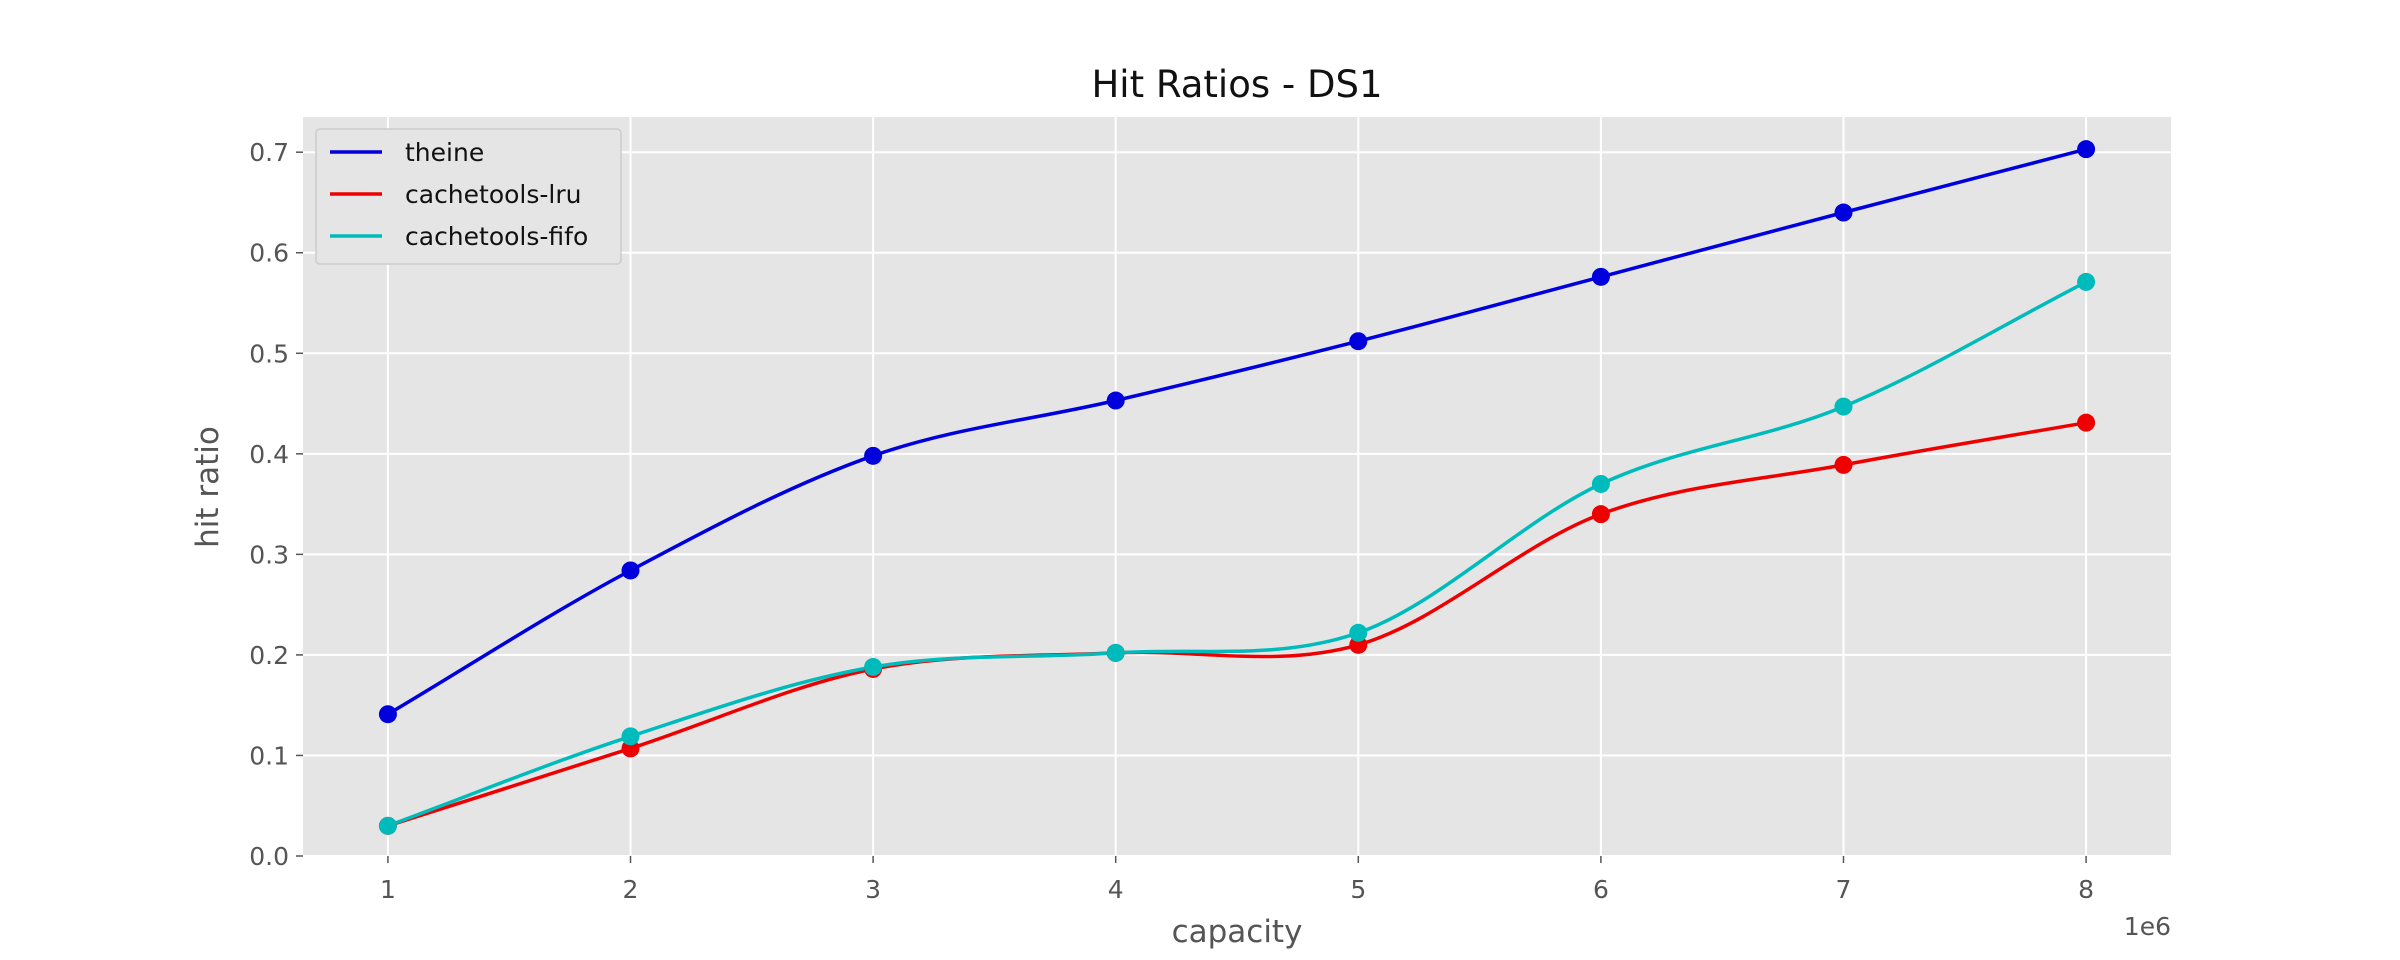  I want to click on x-tick-label: 4, so click(1116, 889).